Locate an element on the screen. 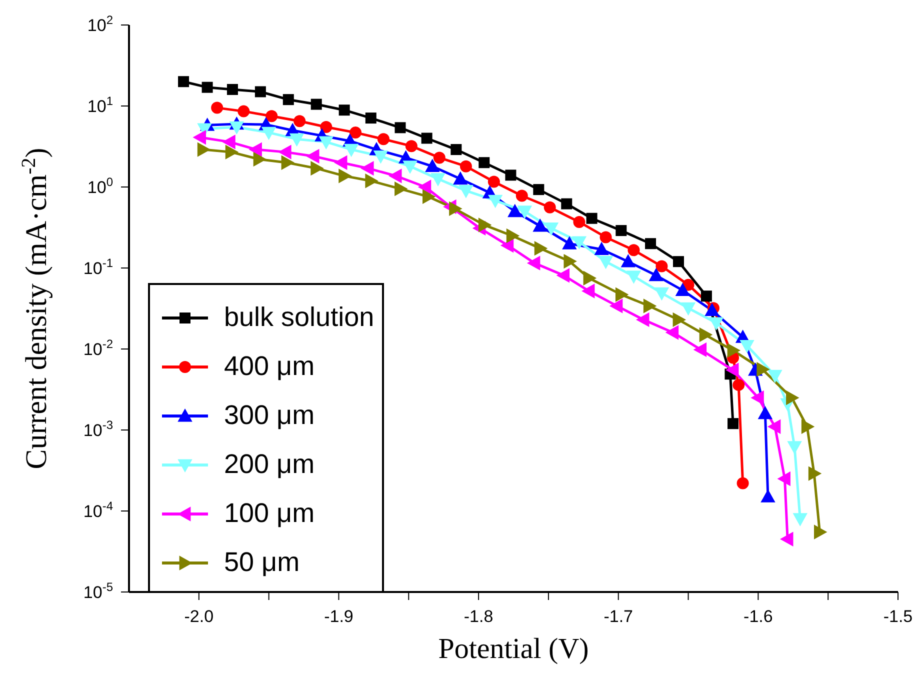  legend-label: 50 μm is located at coordinates (262, 562).